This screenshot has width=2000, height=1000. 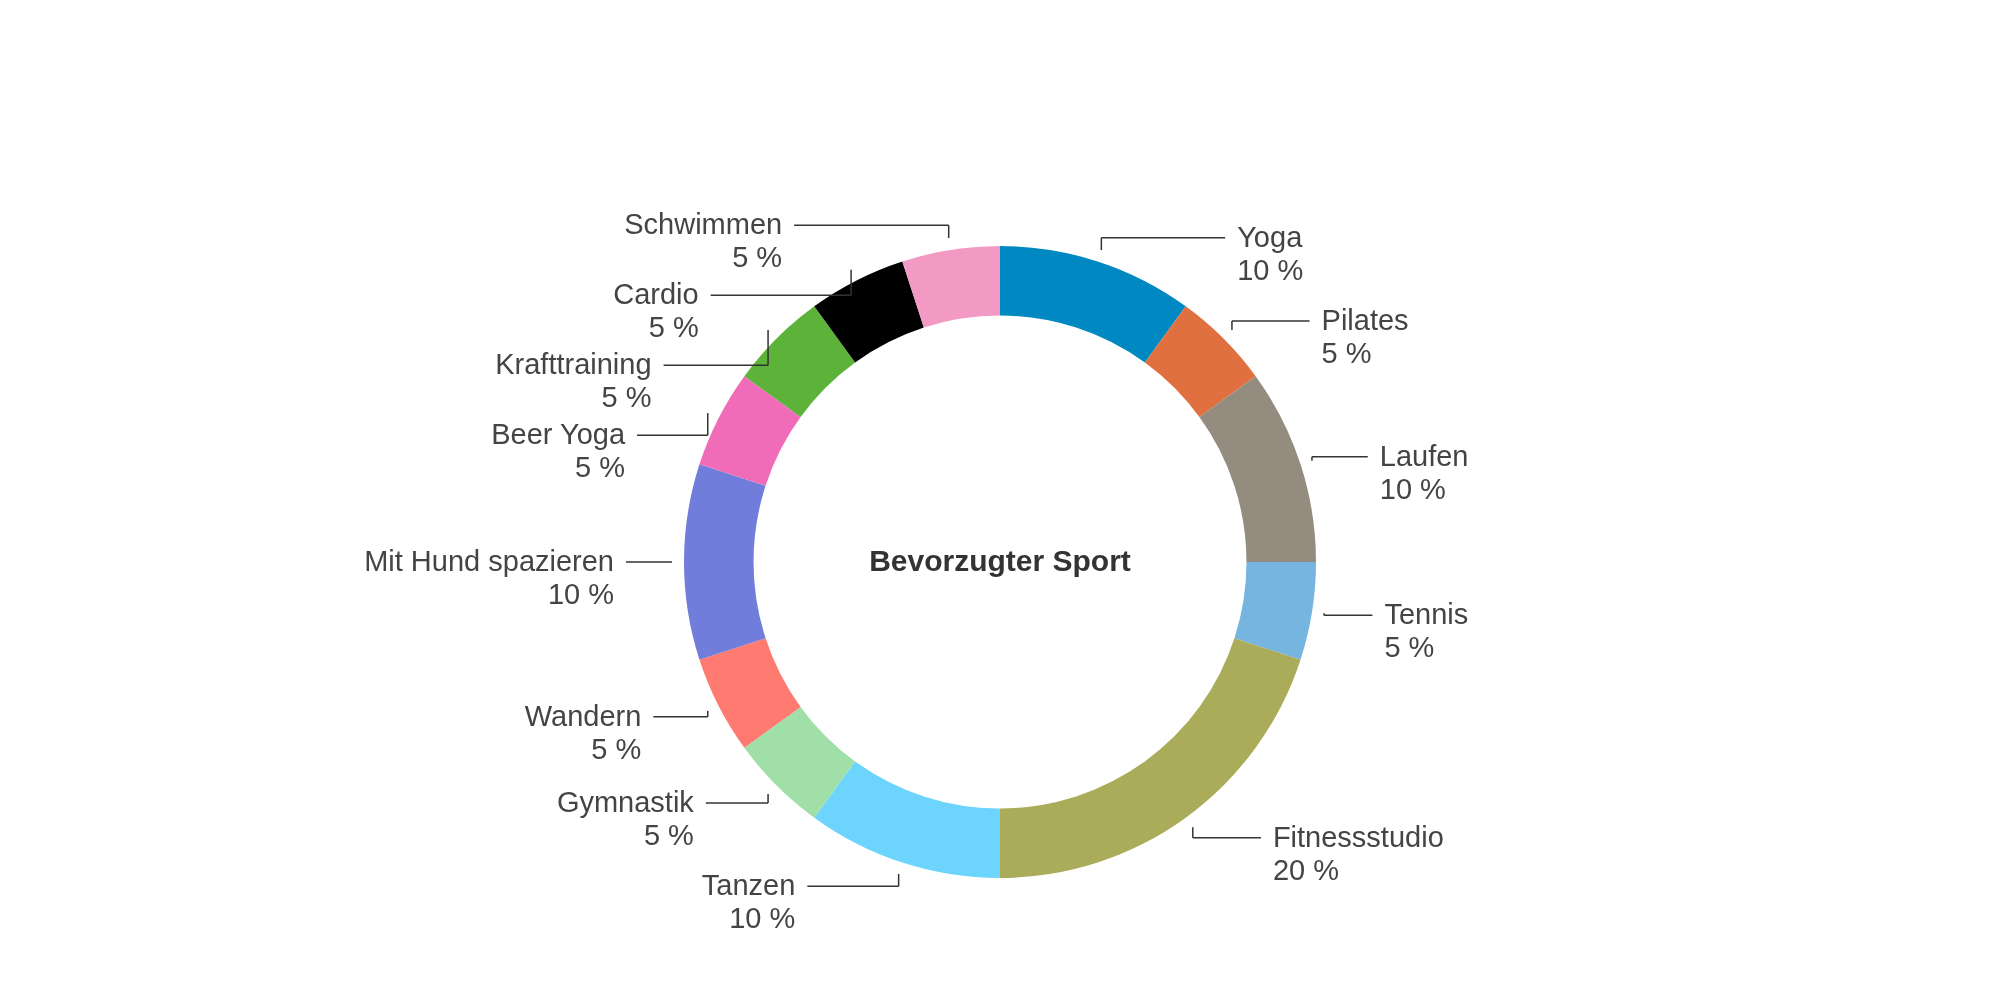 What do you see at coordinates (703, 224) in the screenshot?
I see `slice-label: Schwimmen` at bounding box center [703, 224].